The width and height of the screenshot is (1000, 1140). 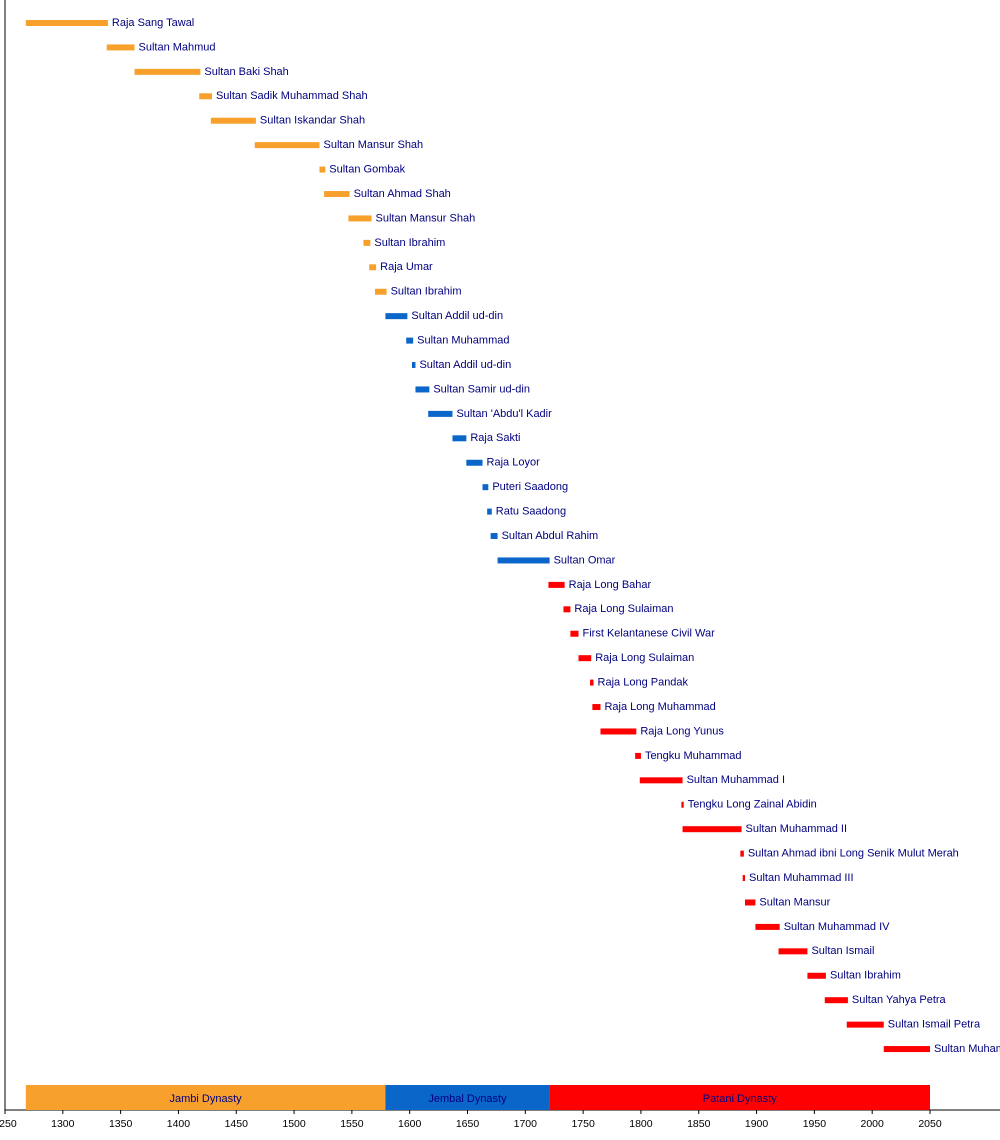 I want to click on reign-label: Raja Sakti, so click(x=495, y=438).